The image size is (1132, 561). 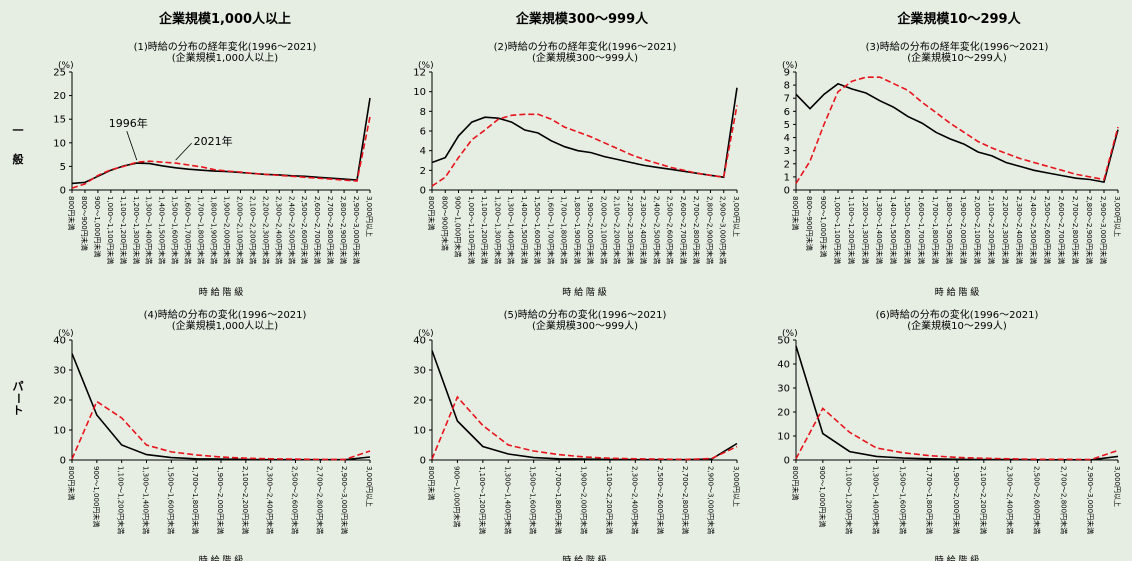 I want to click on x-tick-label: 2,800～2,900円未満, so click(x=343, y=230).